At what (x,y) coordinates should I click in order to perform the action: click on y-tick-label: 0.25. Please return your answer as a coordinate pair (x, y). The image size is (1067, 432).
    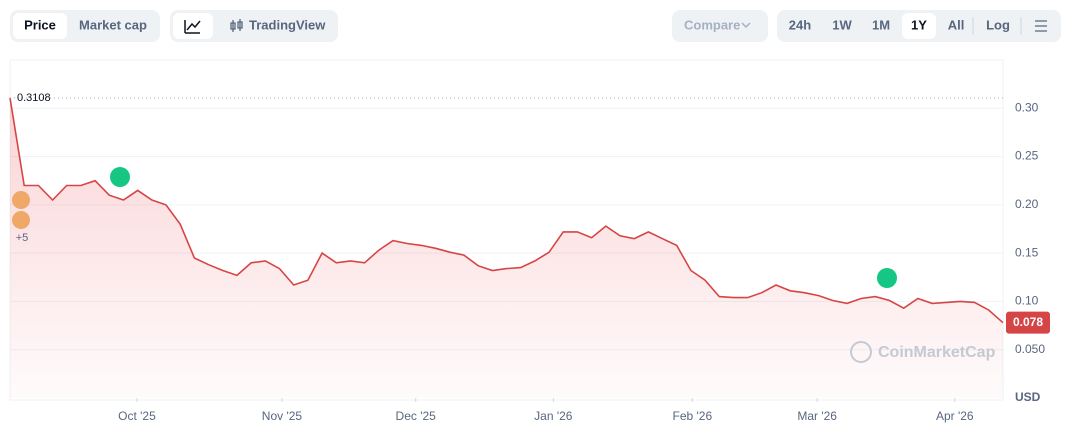
    Looking at the image, I should click on (1027, 156).